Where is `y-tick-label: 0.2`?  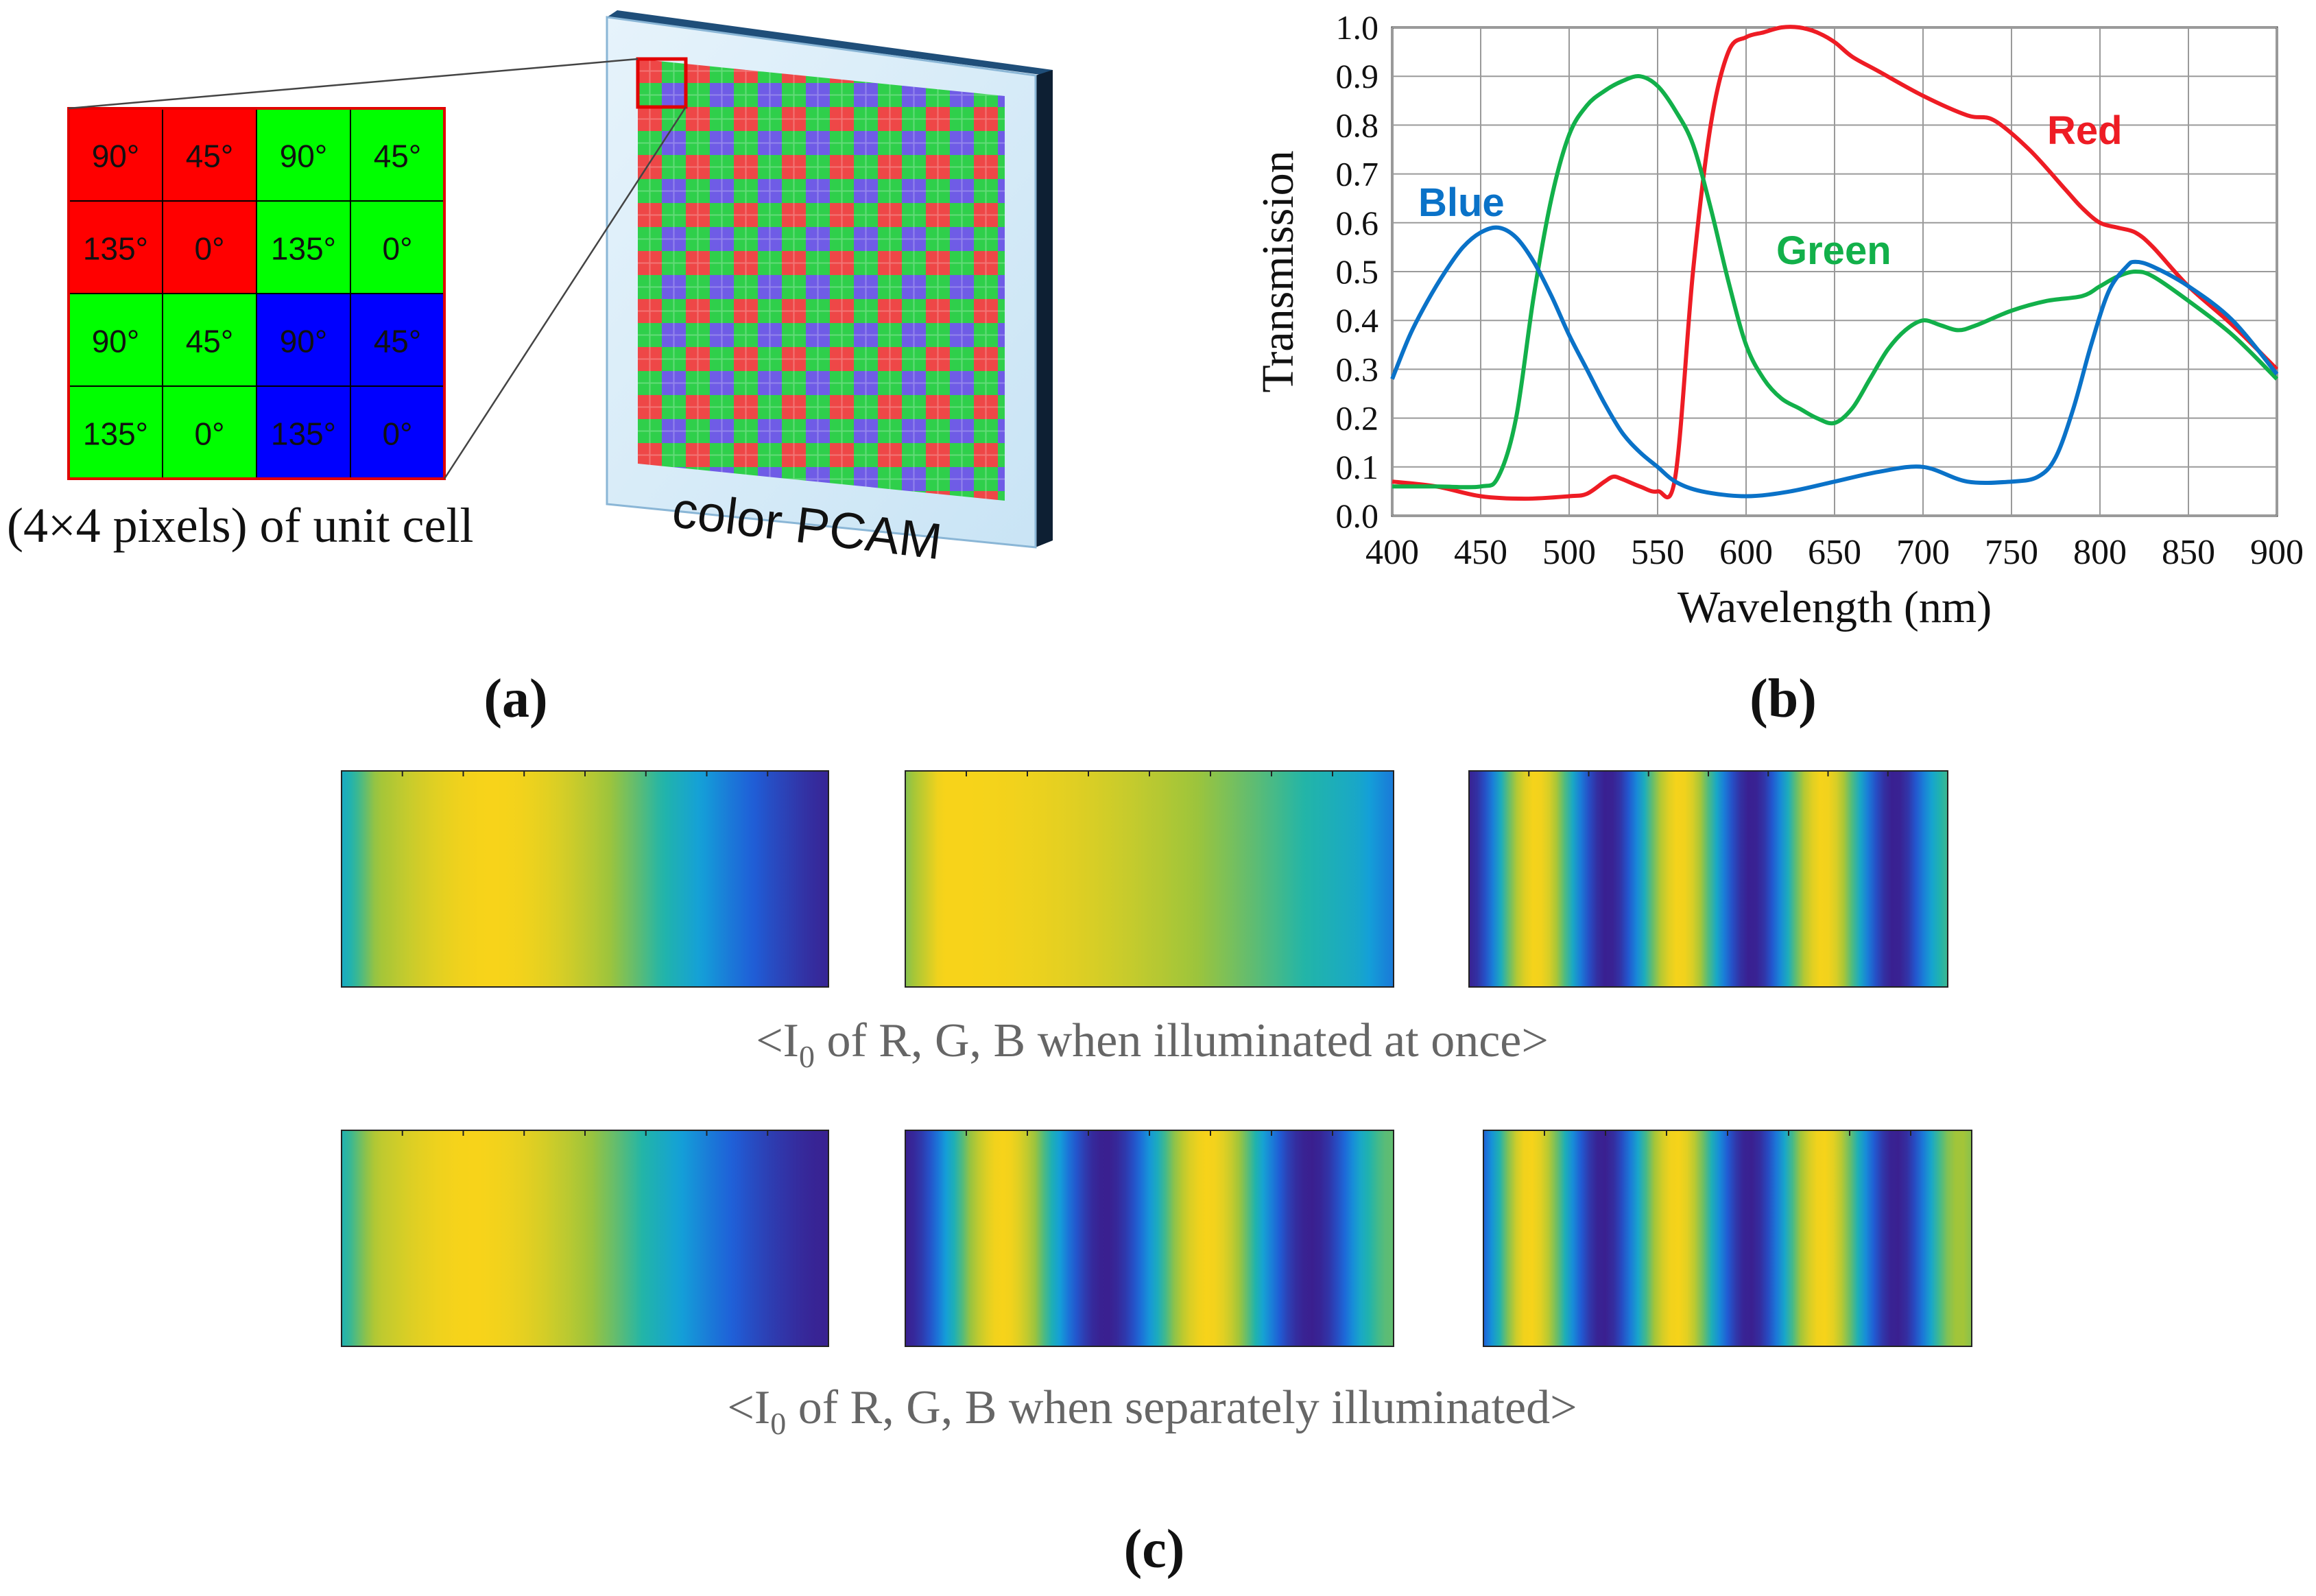 y-tick-label: 0.2 is located at coordinates (1357, 418).